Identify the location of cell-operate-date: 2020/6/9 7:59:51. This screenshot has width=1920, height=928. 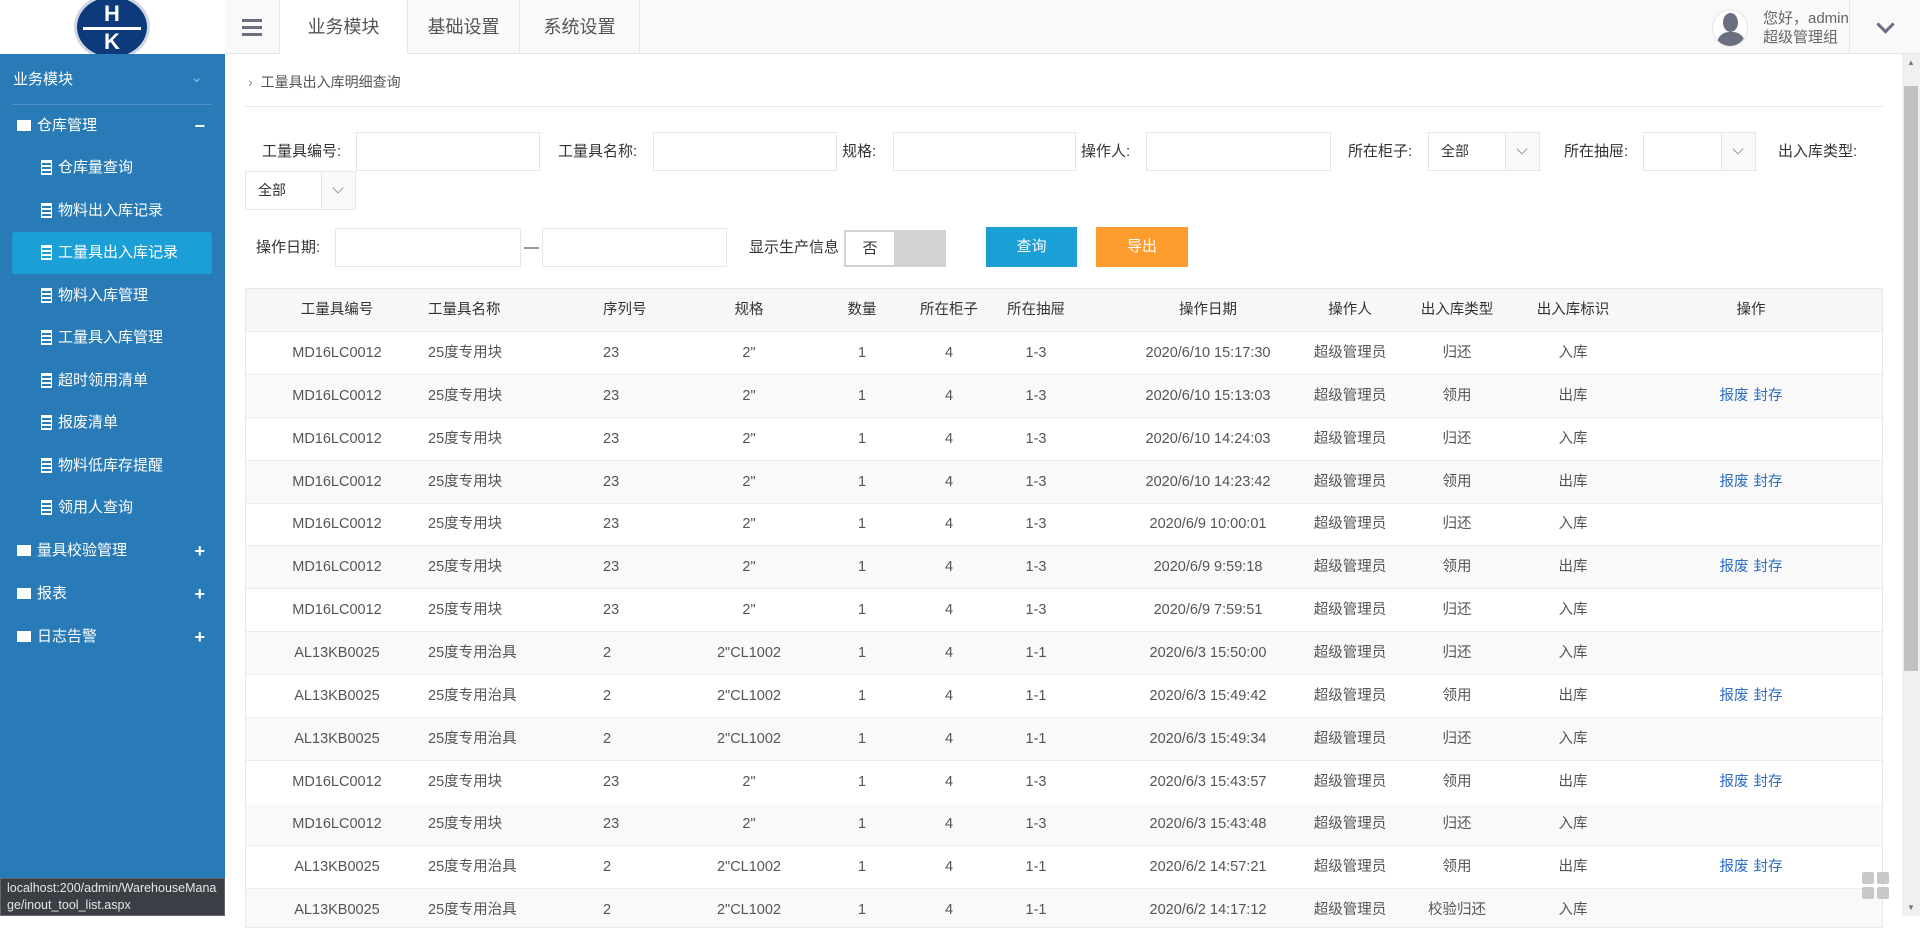
(1208, 610).